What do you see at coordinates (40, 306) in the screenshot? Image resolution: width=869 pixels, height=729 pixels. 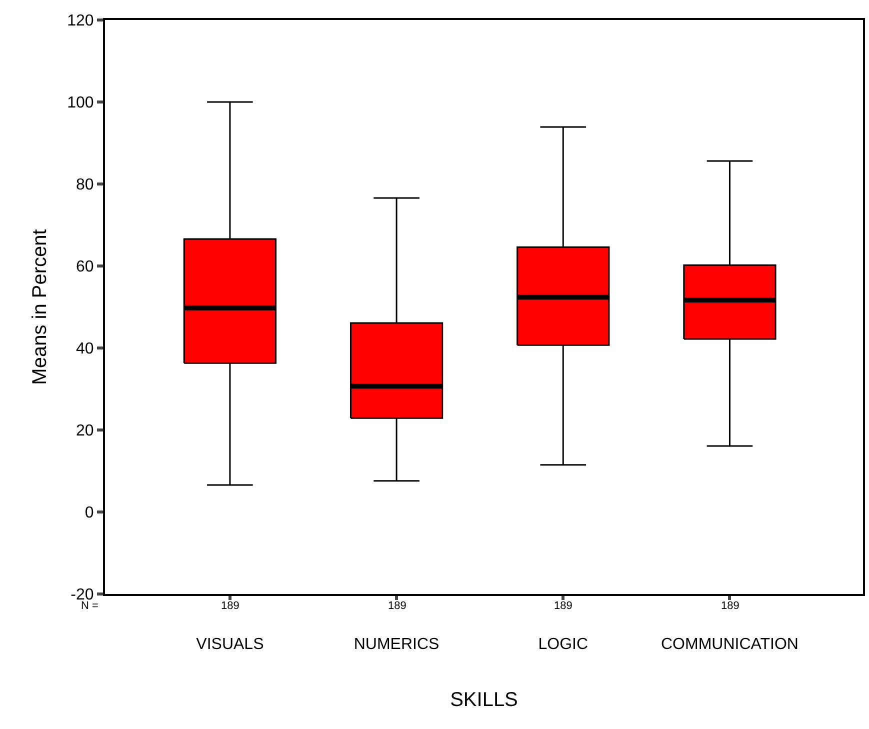 I see `y-axis-title: Means in Percent` at bounding box center [40, 306].